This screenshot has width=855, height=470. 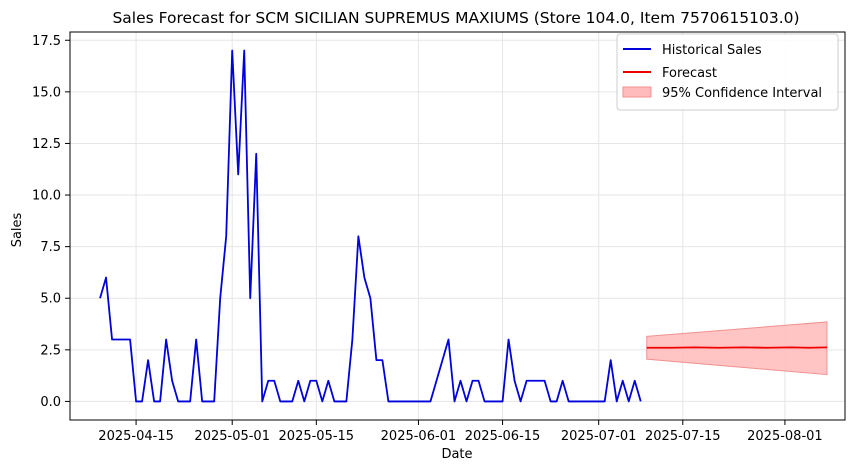 I want to click on legend-confidence-swatch, so click(x=637, y=92).